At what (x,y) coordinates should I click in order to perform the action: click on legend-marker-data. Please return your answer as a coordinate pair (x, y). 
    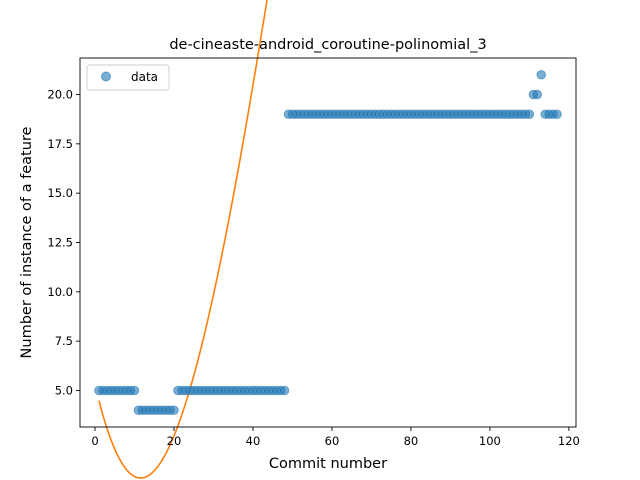
    Looking at the image, I should click on (106, 76).